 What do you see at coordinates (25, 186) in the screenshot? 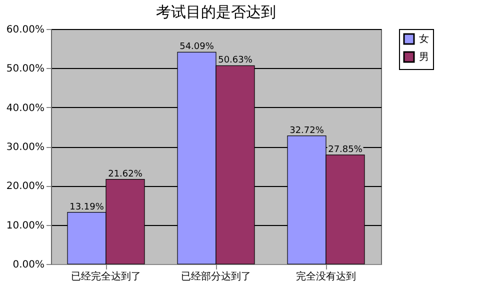
I see `y-tick-label: 20.00%` at bounding box center [25, 186].